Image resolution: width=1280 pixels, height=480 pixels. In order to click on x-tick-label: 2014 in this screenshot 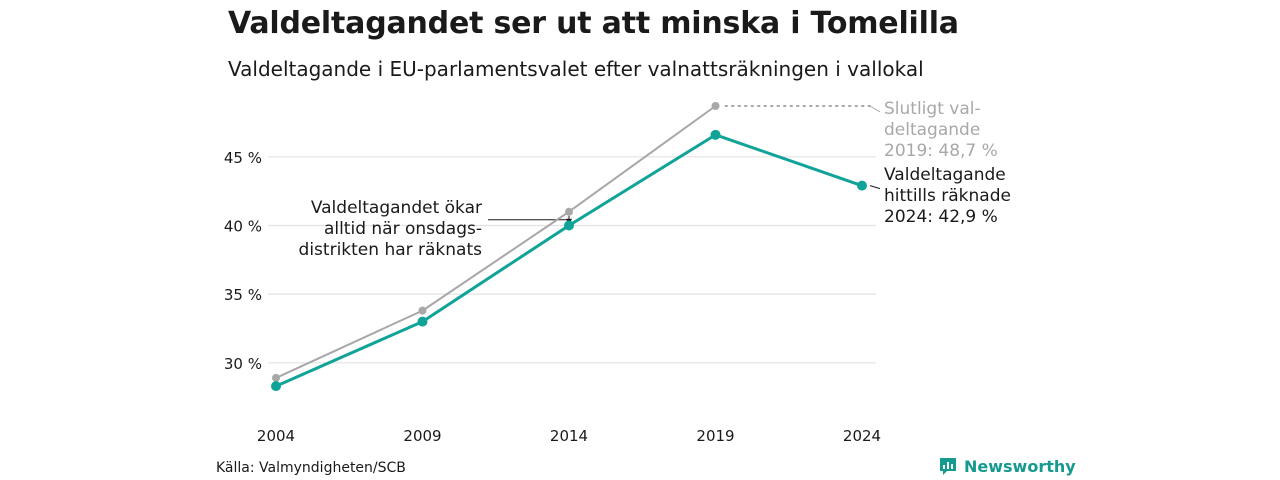, I will do `click(569, 436)`.